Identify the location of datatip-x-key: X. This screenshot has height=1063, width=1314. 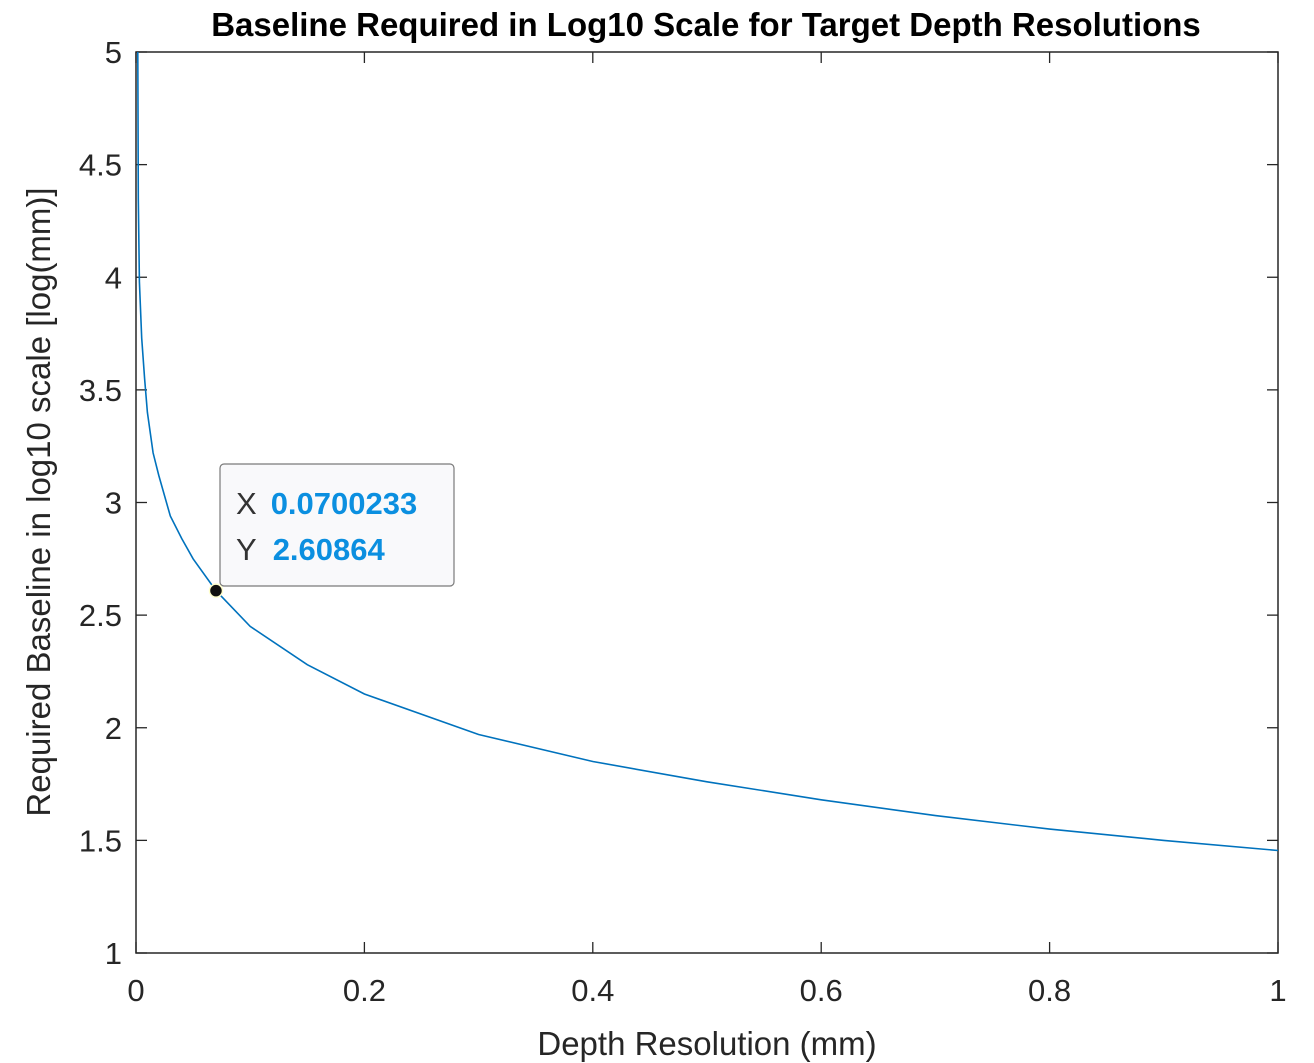
(246, 503).